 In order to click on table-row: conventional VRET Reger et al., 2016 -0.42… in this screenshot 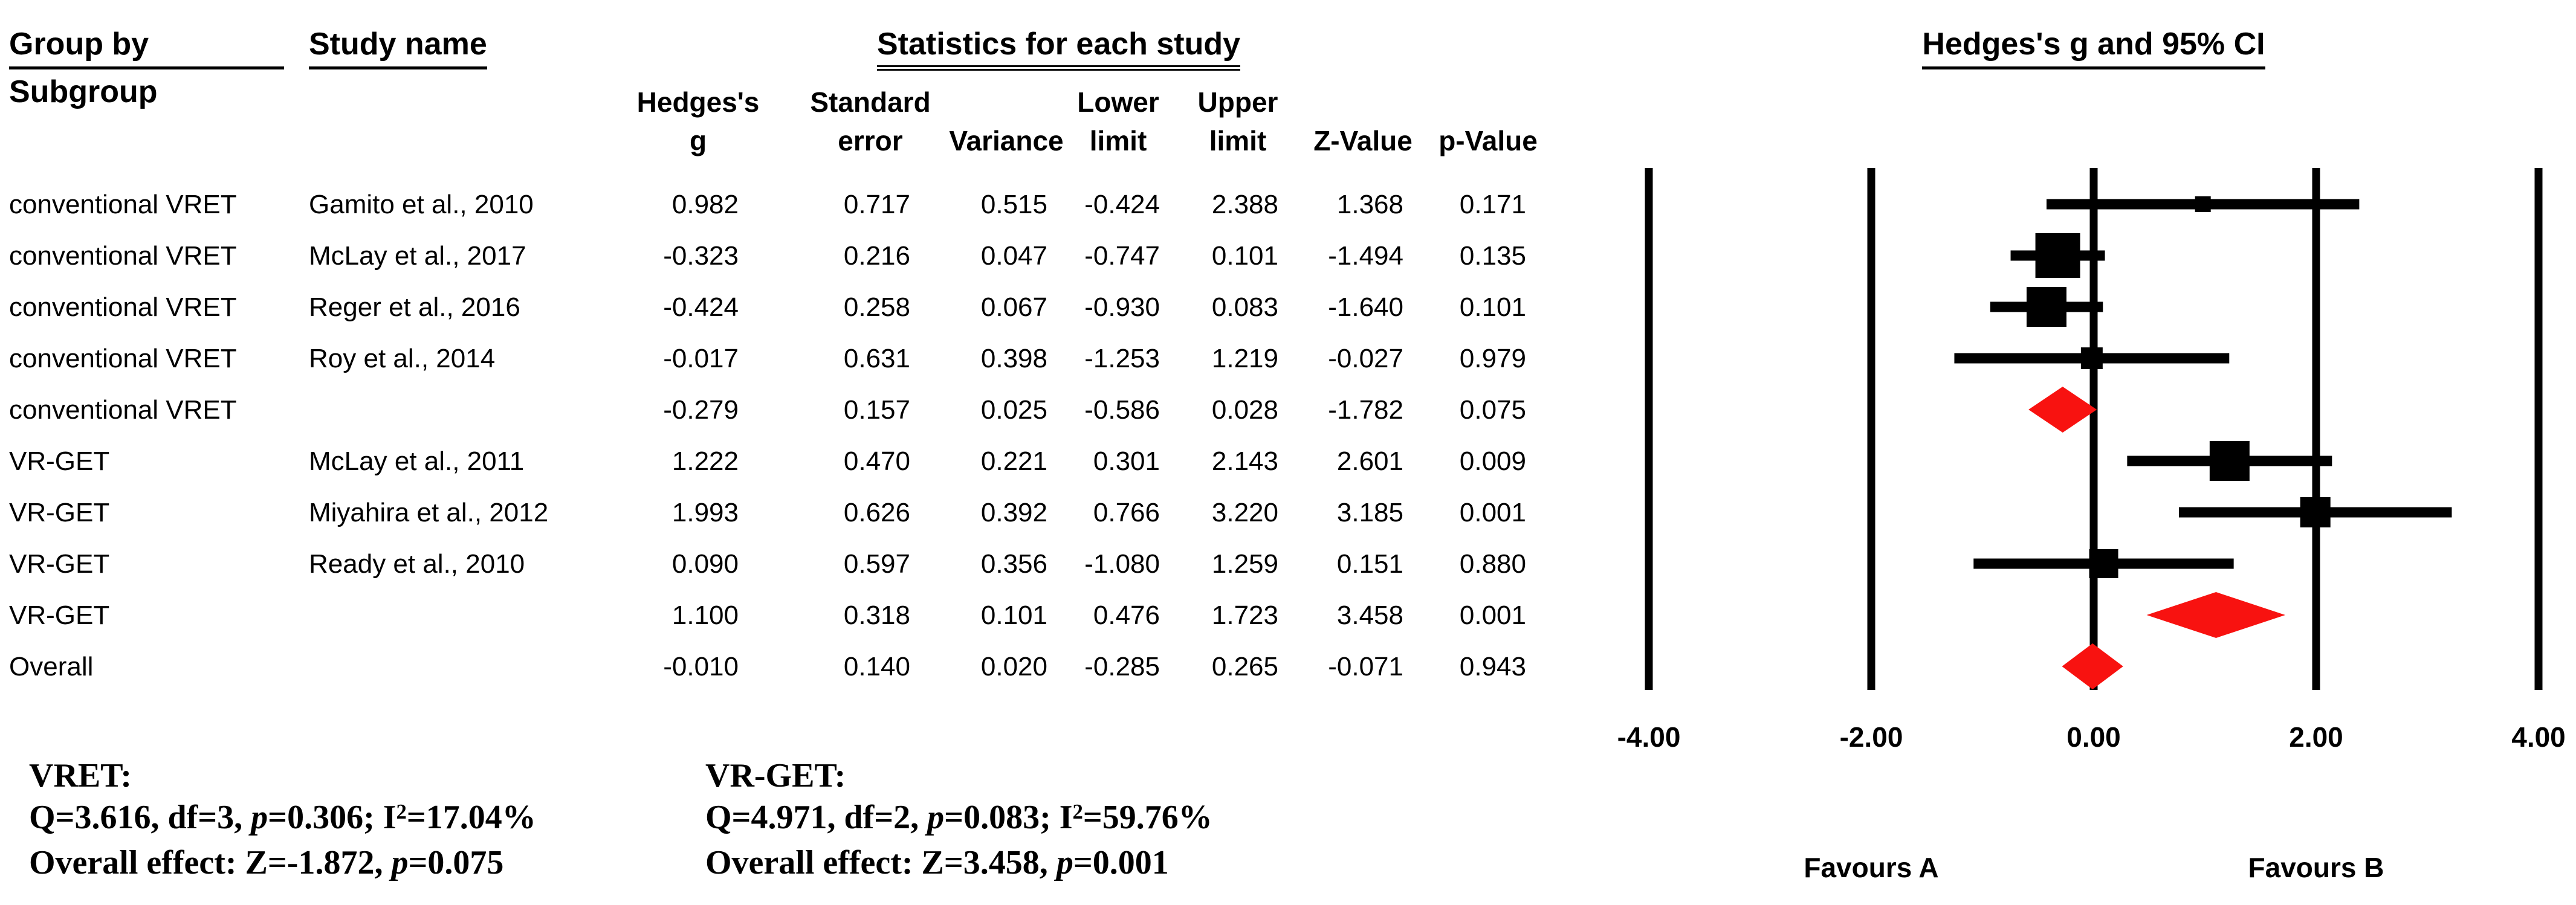, I will do `click(785, 307)`.